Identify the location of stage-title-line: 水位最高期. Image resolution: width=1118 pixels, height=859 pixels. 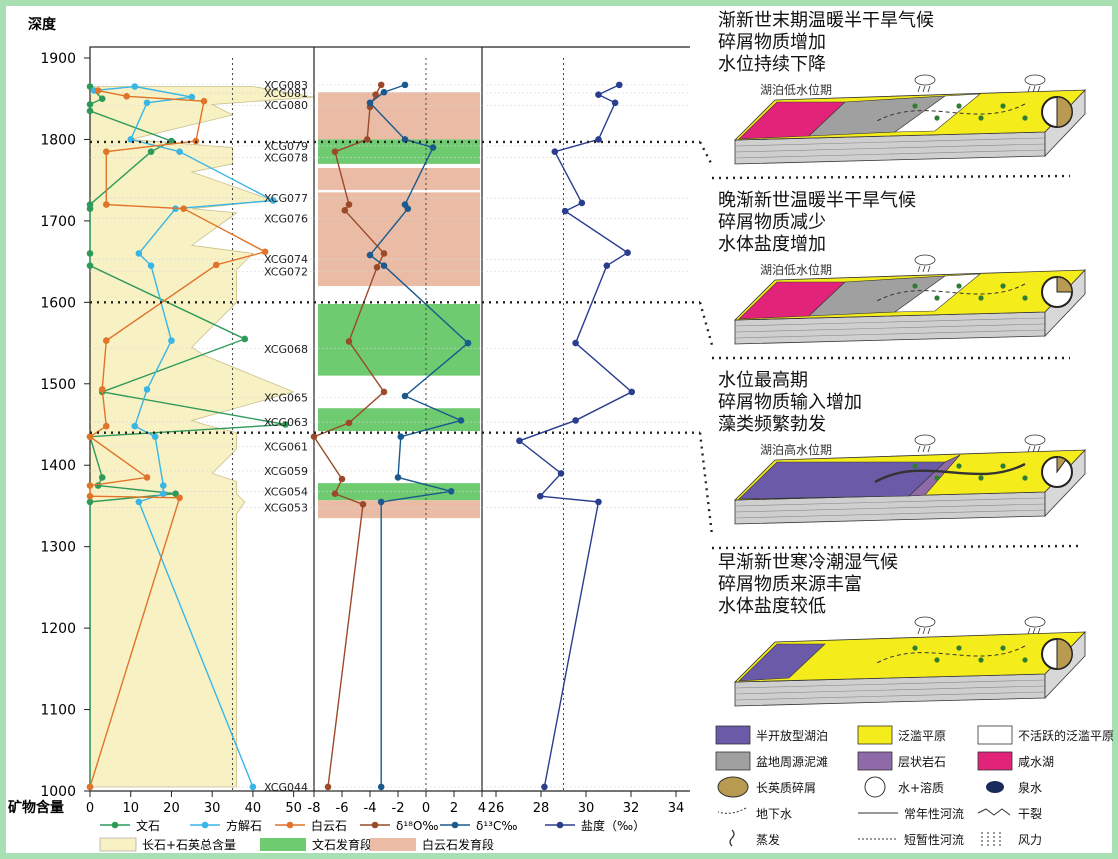
(763, 380).